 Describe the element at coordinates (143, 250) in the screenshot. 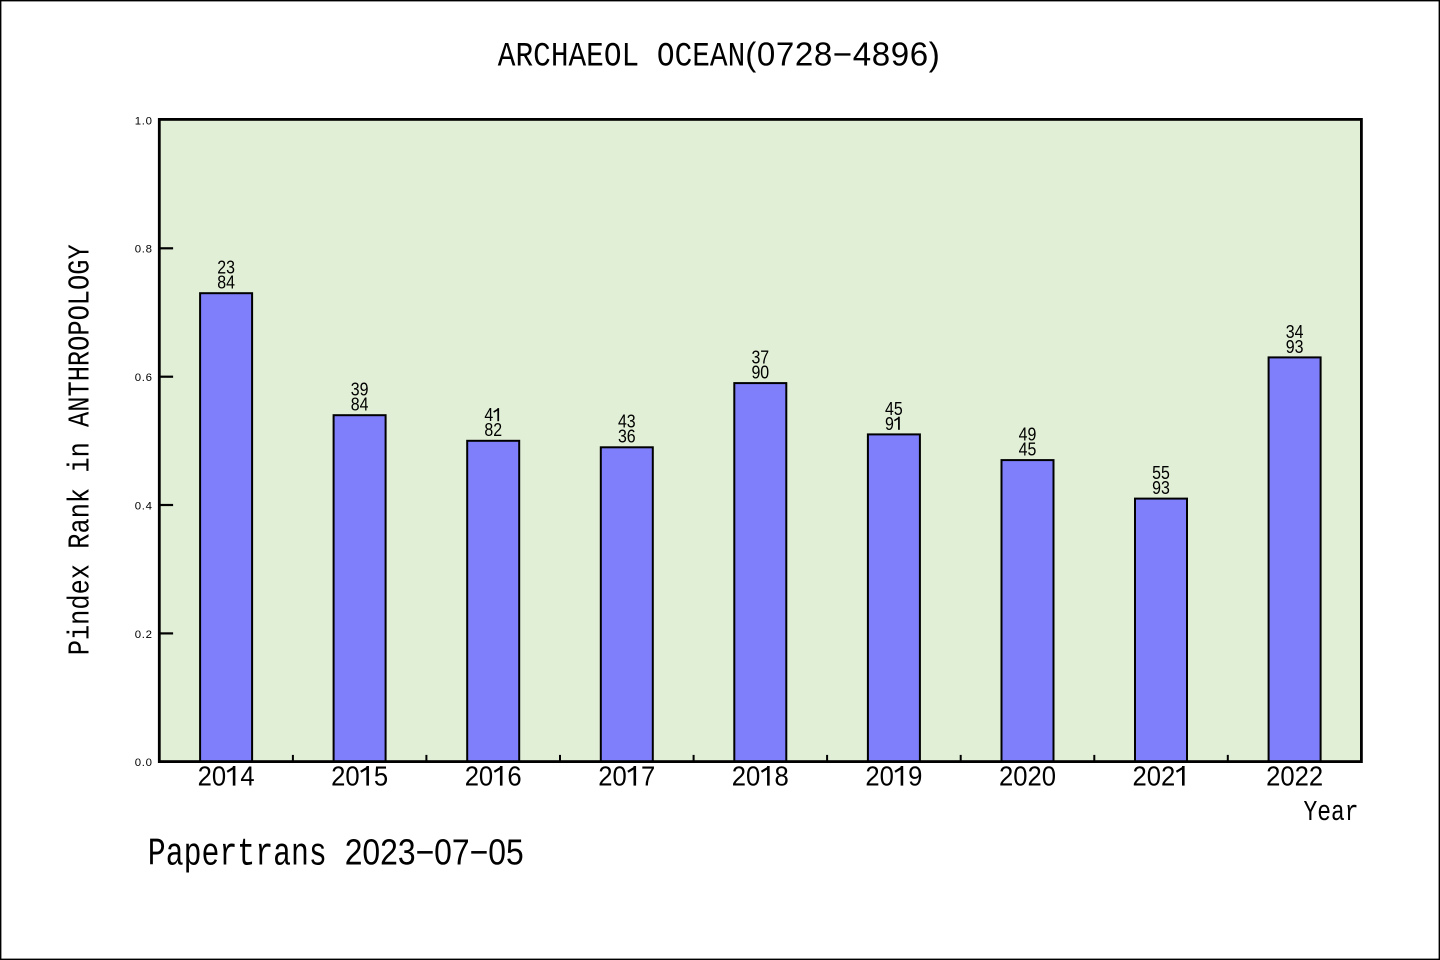

I see `svg-text: 0.8` at that location.